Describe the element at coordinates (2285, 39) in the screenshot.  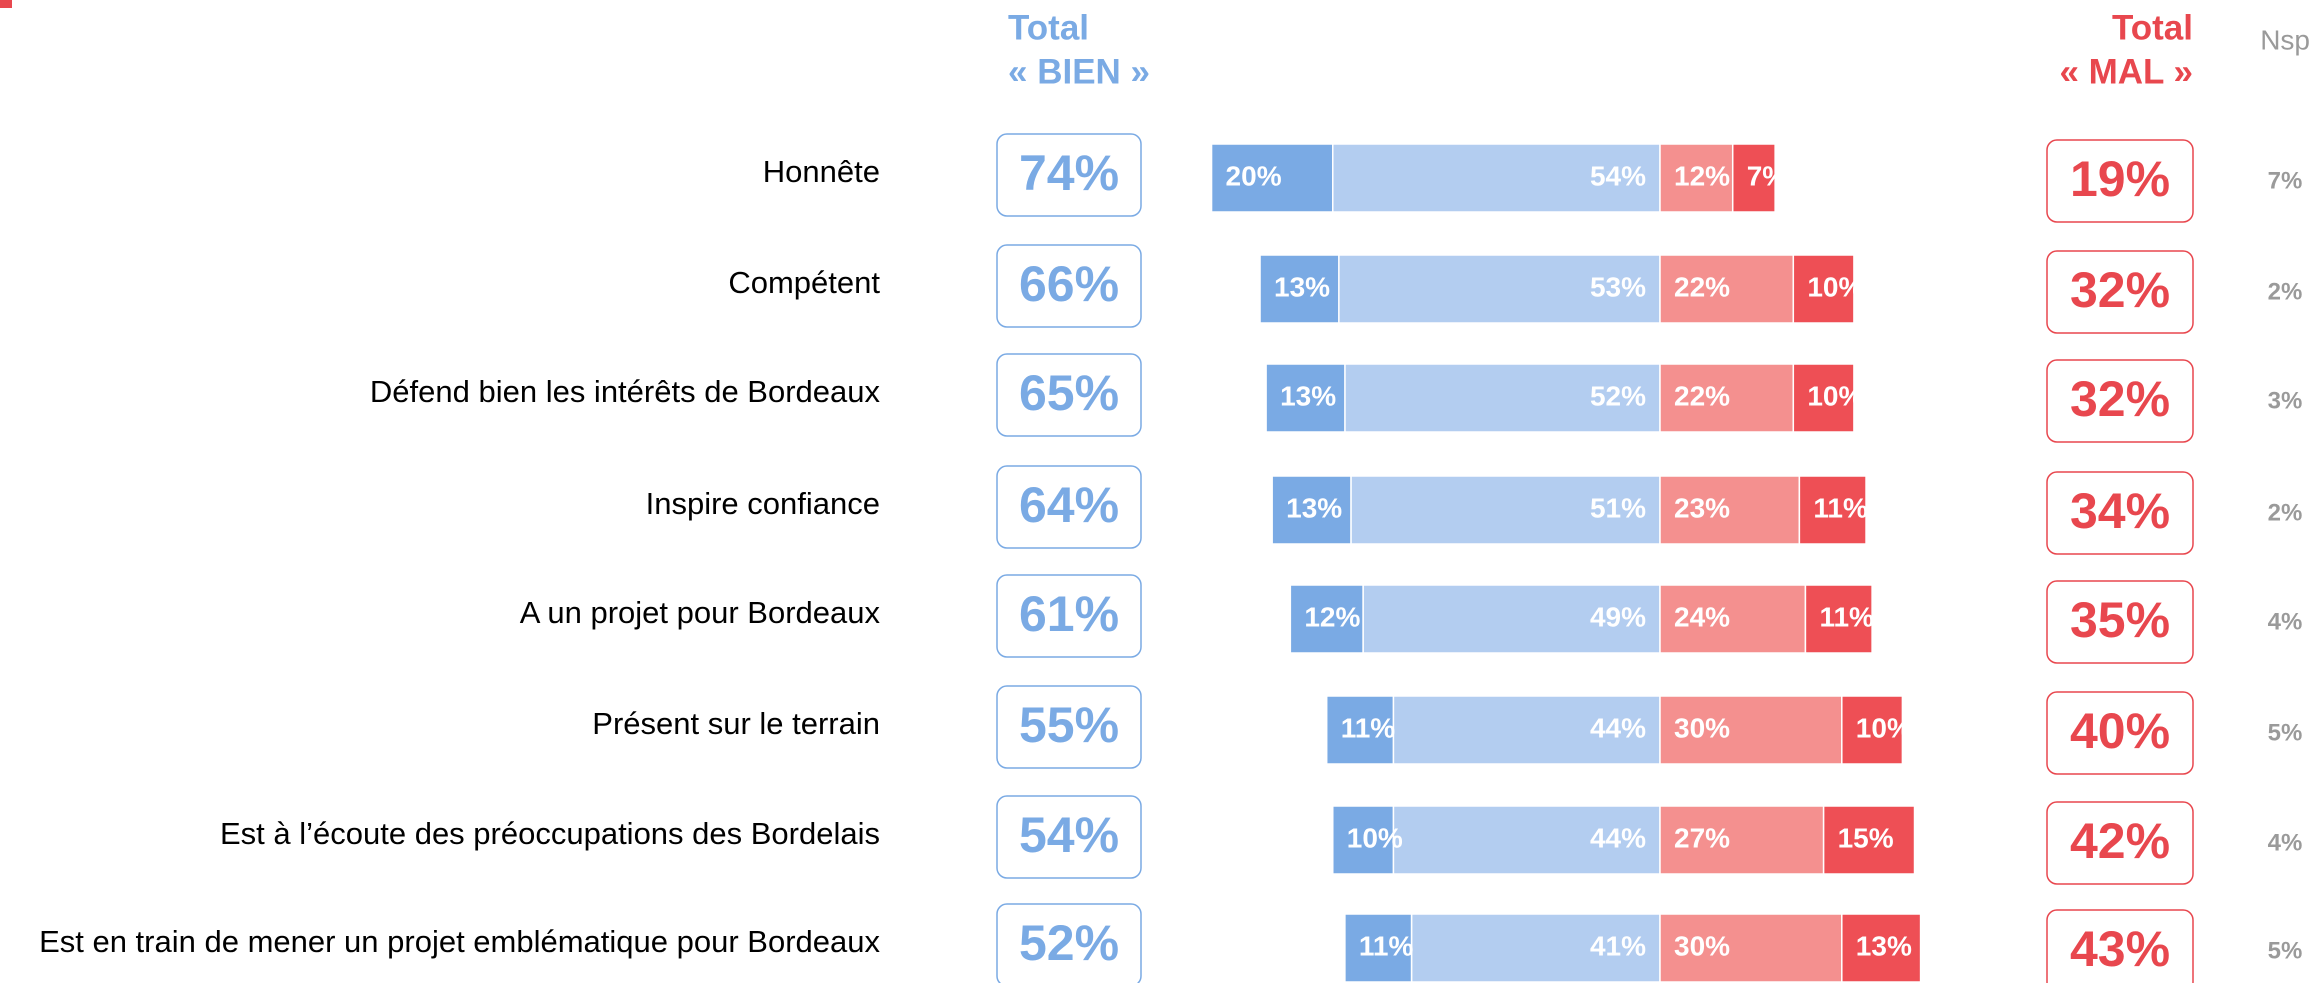
I see `header-nsp: Nsp` at that location.